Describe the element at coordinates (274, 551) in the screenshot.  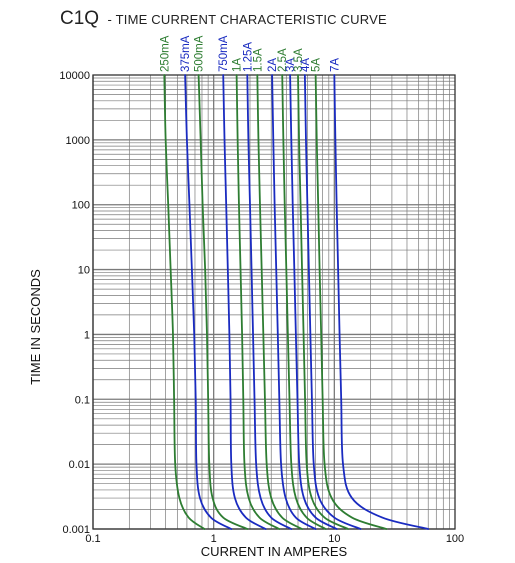
I see `x-axis-title: CURRENT IN AMPERES` at that location.